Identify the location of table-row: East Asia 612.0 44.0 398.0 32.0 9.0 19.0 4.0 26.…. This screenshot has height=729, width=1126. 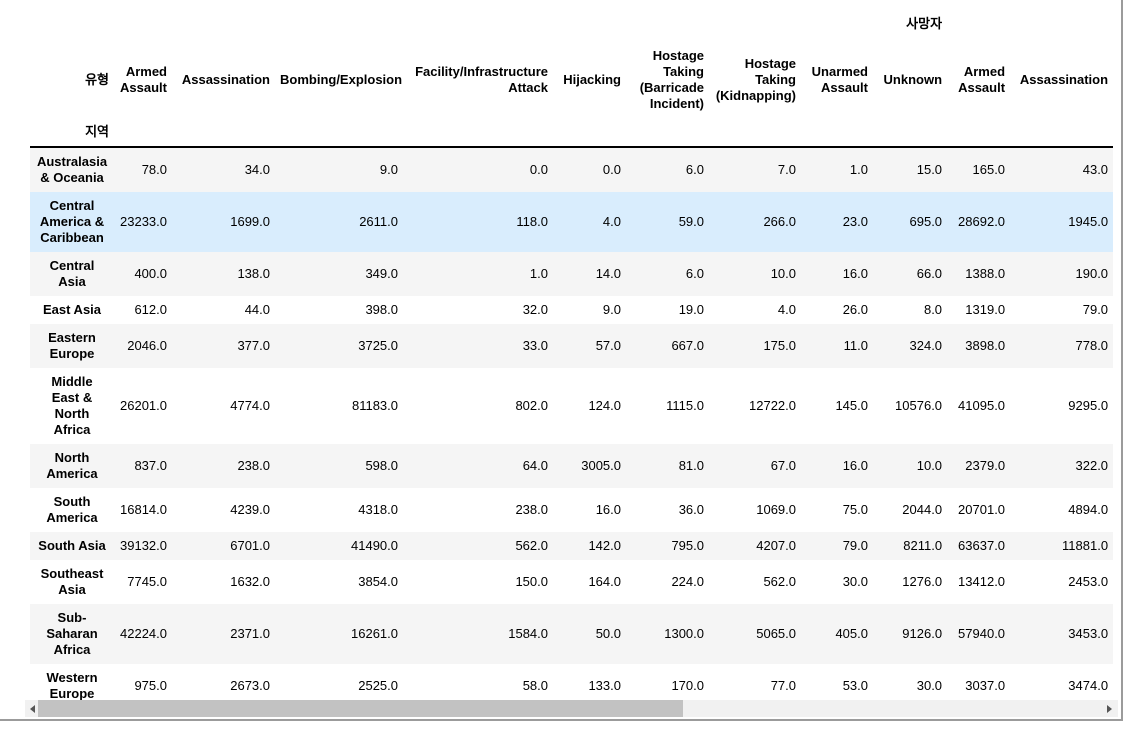
(571, 310).